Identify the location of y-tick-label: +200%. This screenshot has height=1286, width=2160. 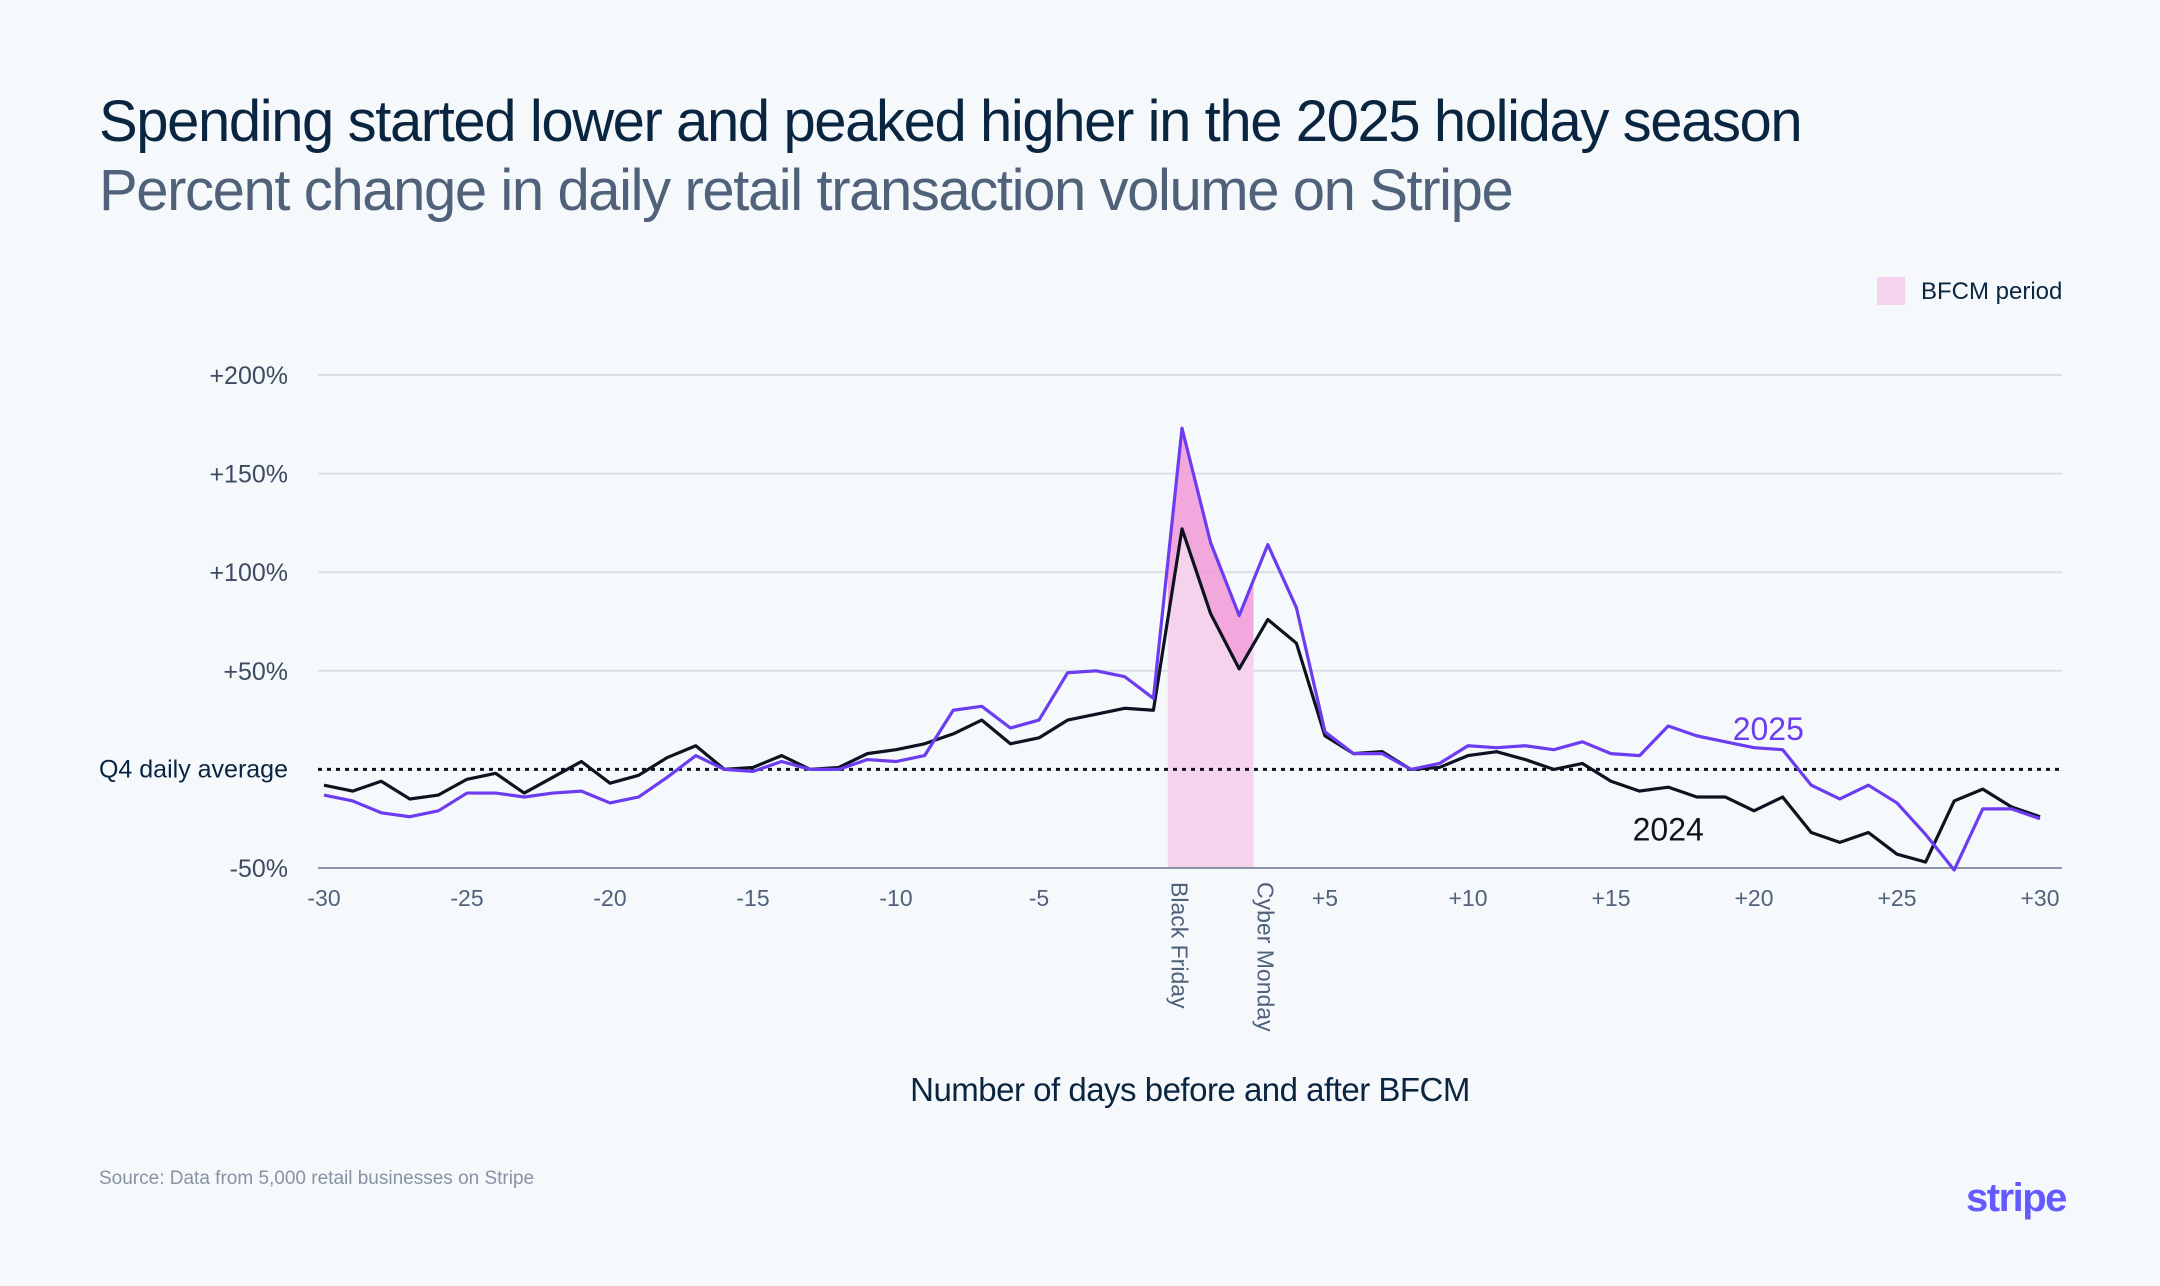
(248, 376).